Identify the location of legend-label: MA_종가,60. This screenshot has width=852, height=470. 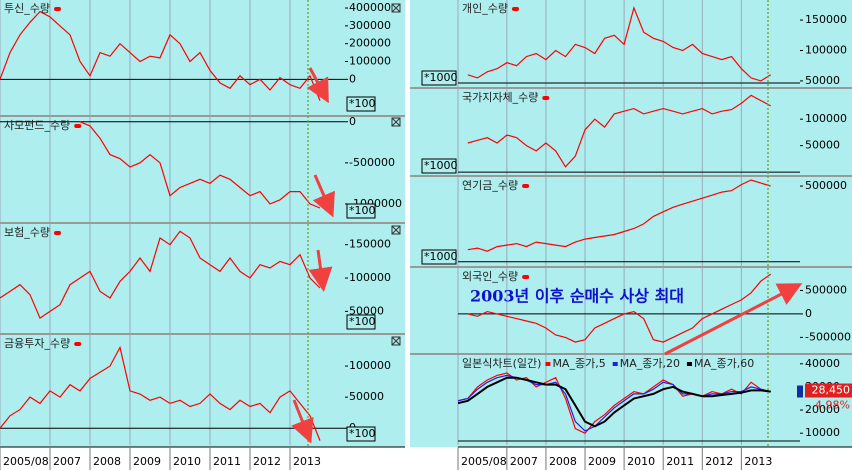
(724, 363).